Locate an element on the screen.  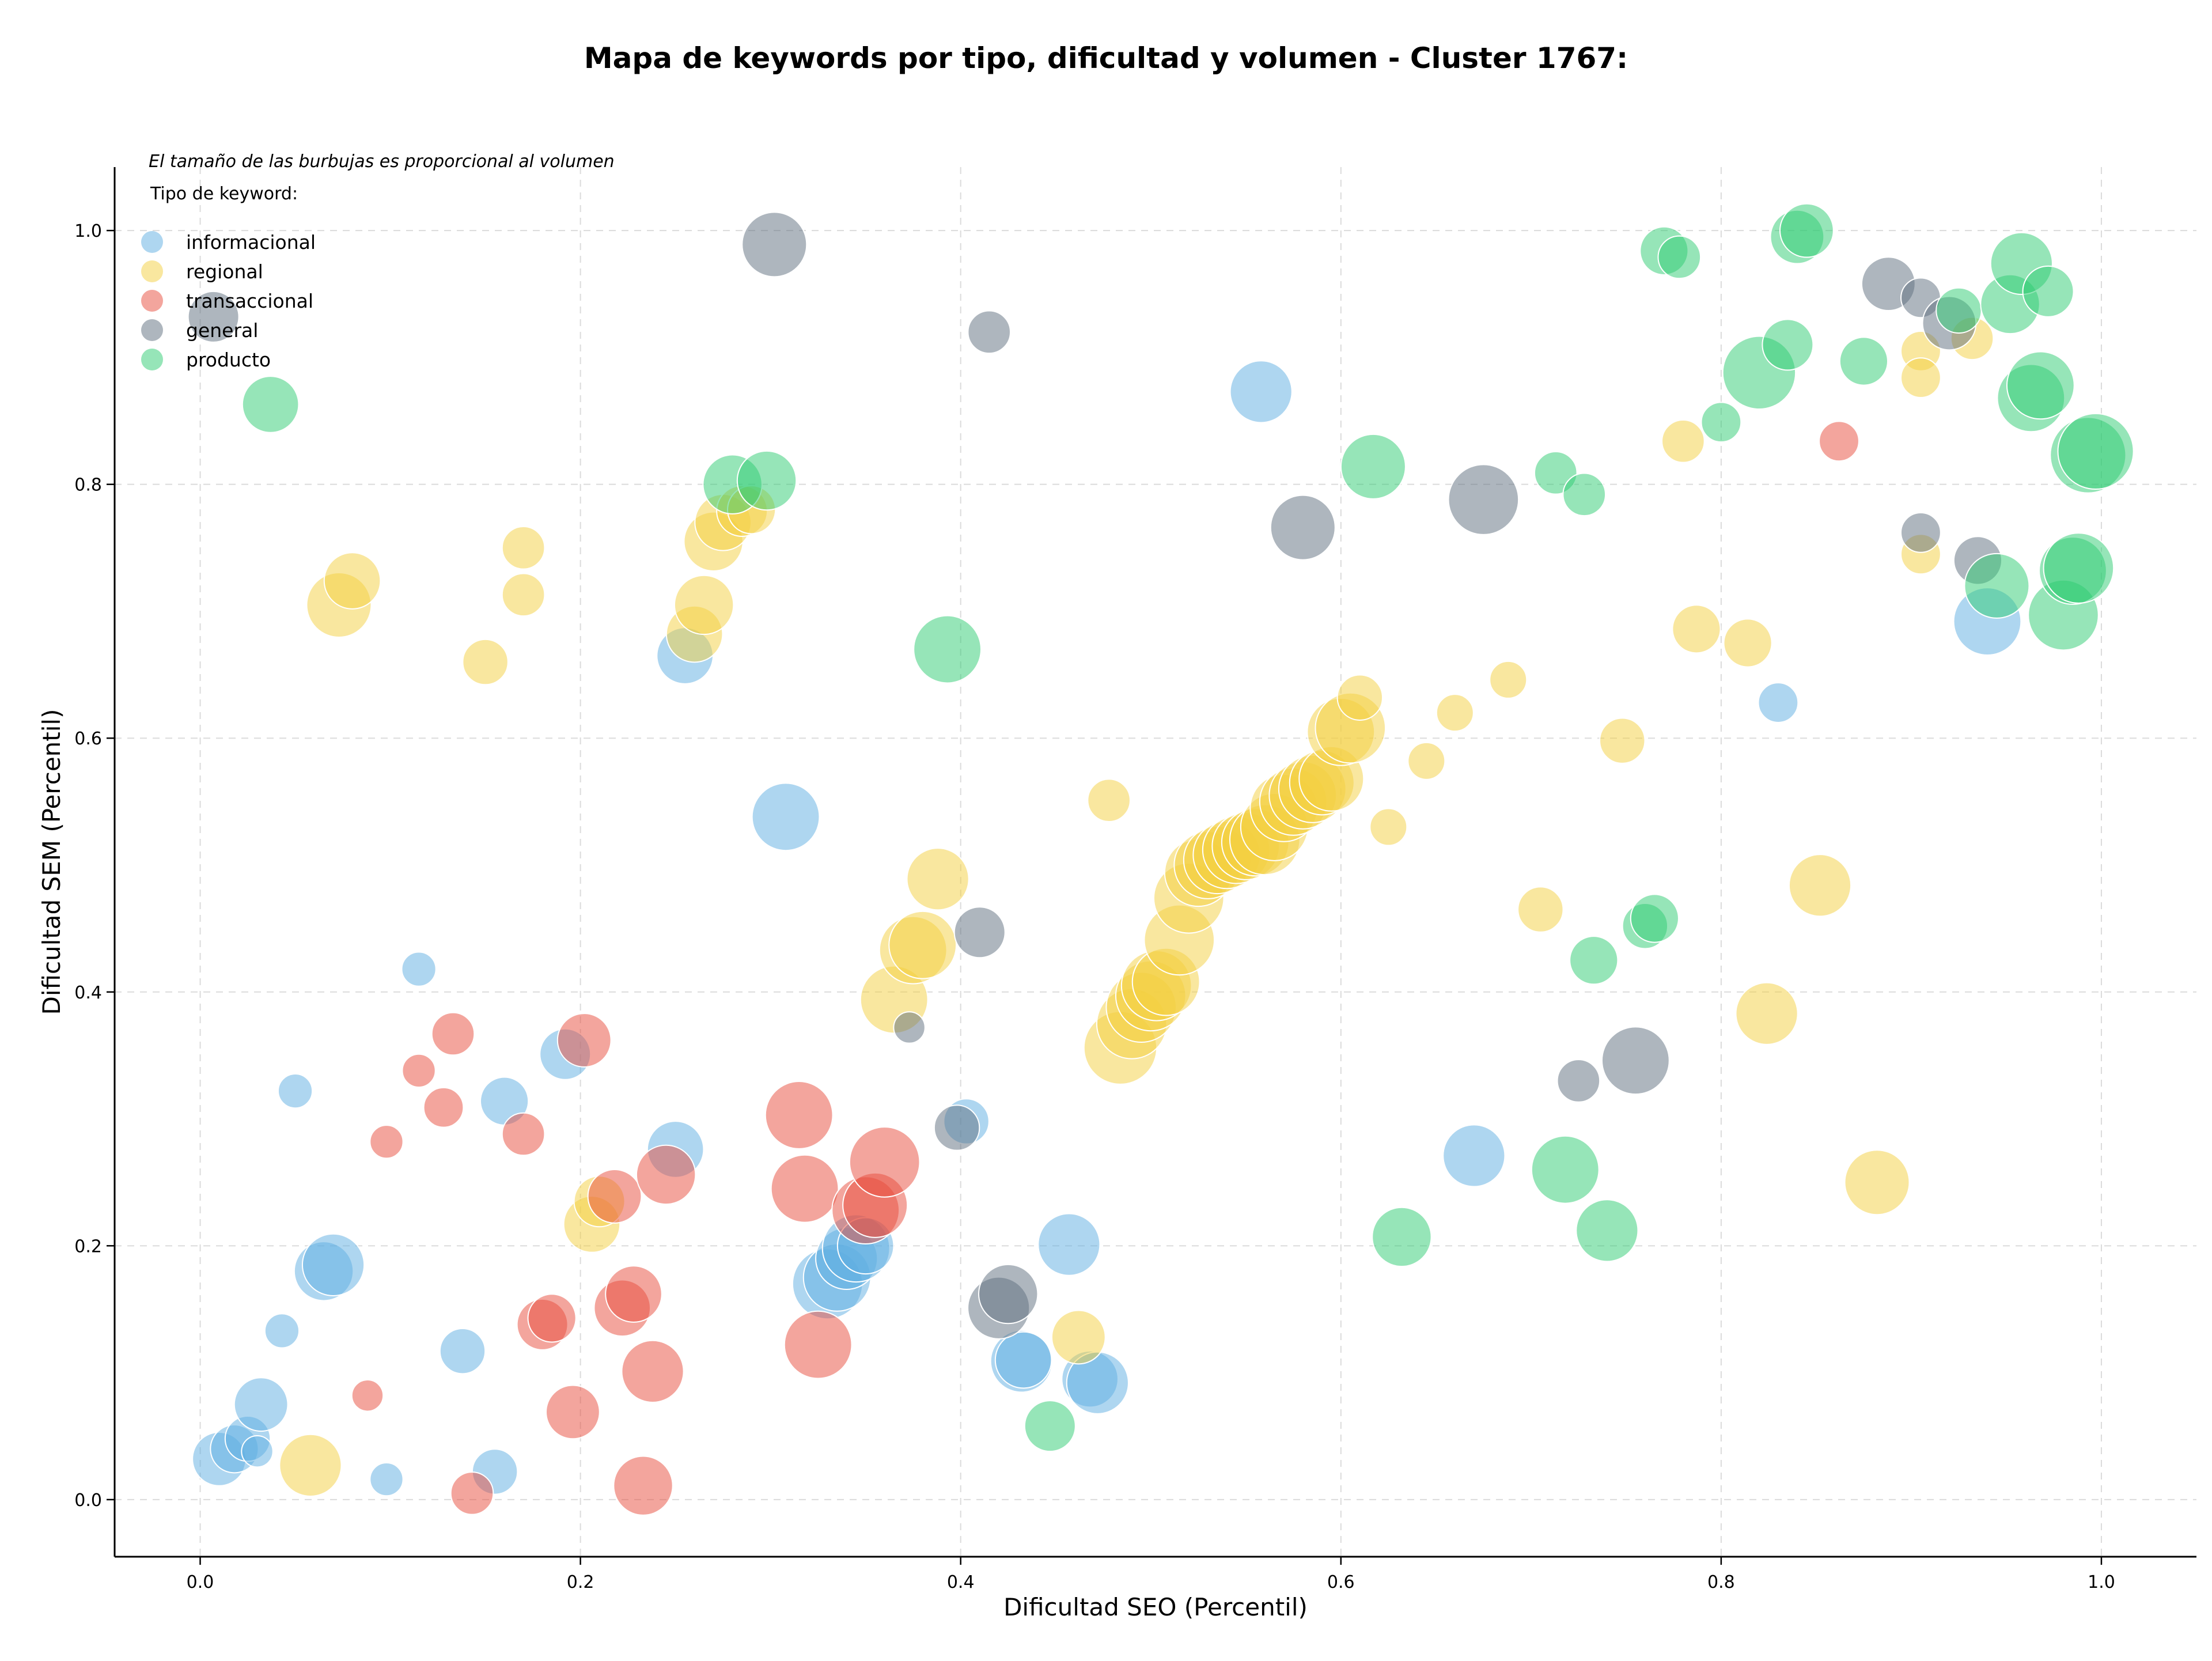
legend-marker-regional is located at coordinates (152, 271).